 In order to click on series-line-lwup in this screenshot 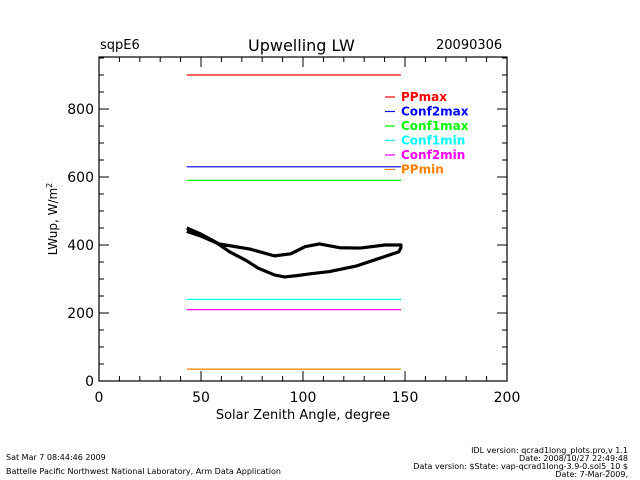, I will do `click(294, 252)`.